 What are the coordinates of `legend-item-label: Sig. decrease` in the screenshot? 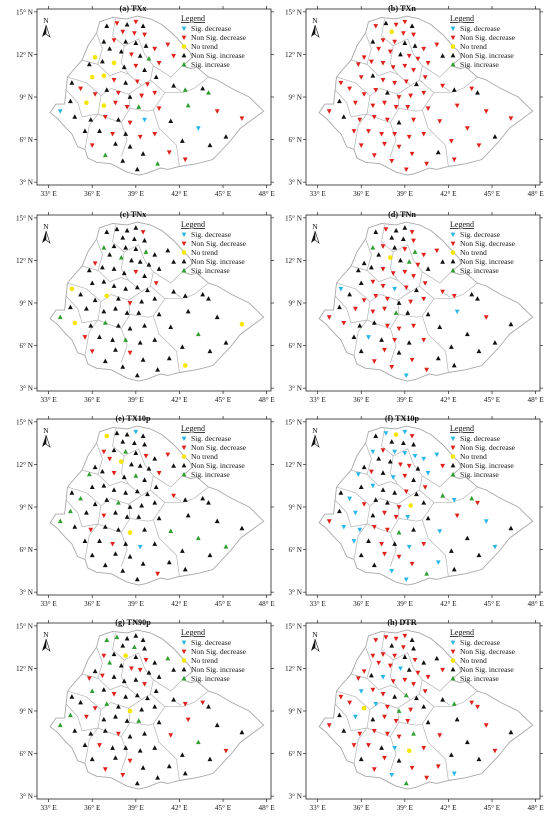 It's located at (211, 642).